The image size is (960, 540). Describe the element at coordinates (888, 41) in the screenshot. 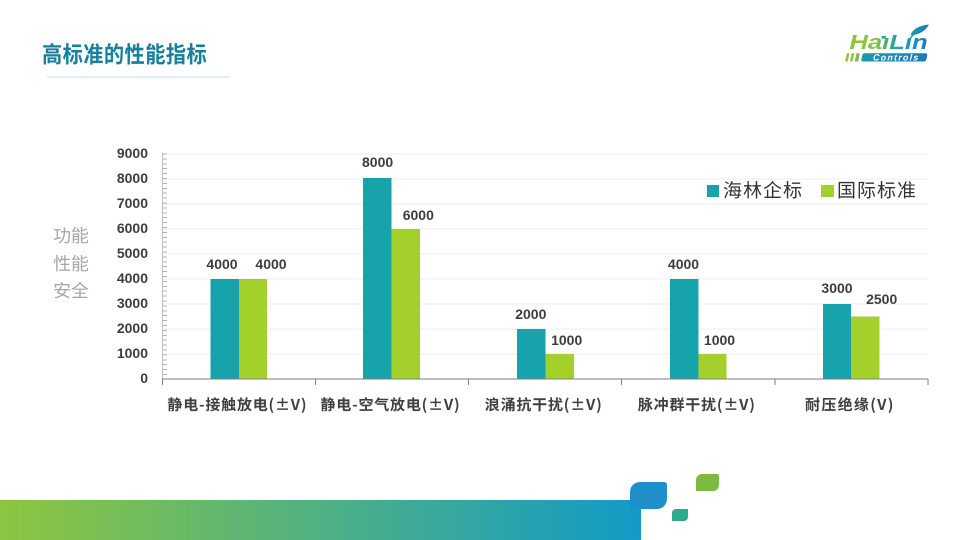

I see `svg-text: HaıLın` at that location.